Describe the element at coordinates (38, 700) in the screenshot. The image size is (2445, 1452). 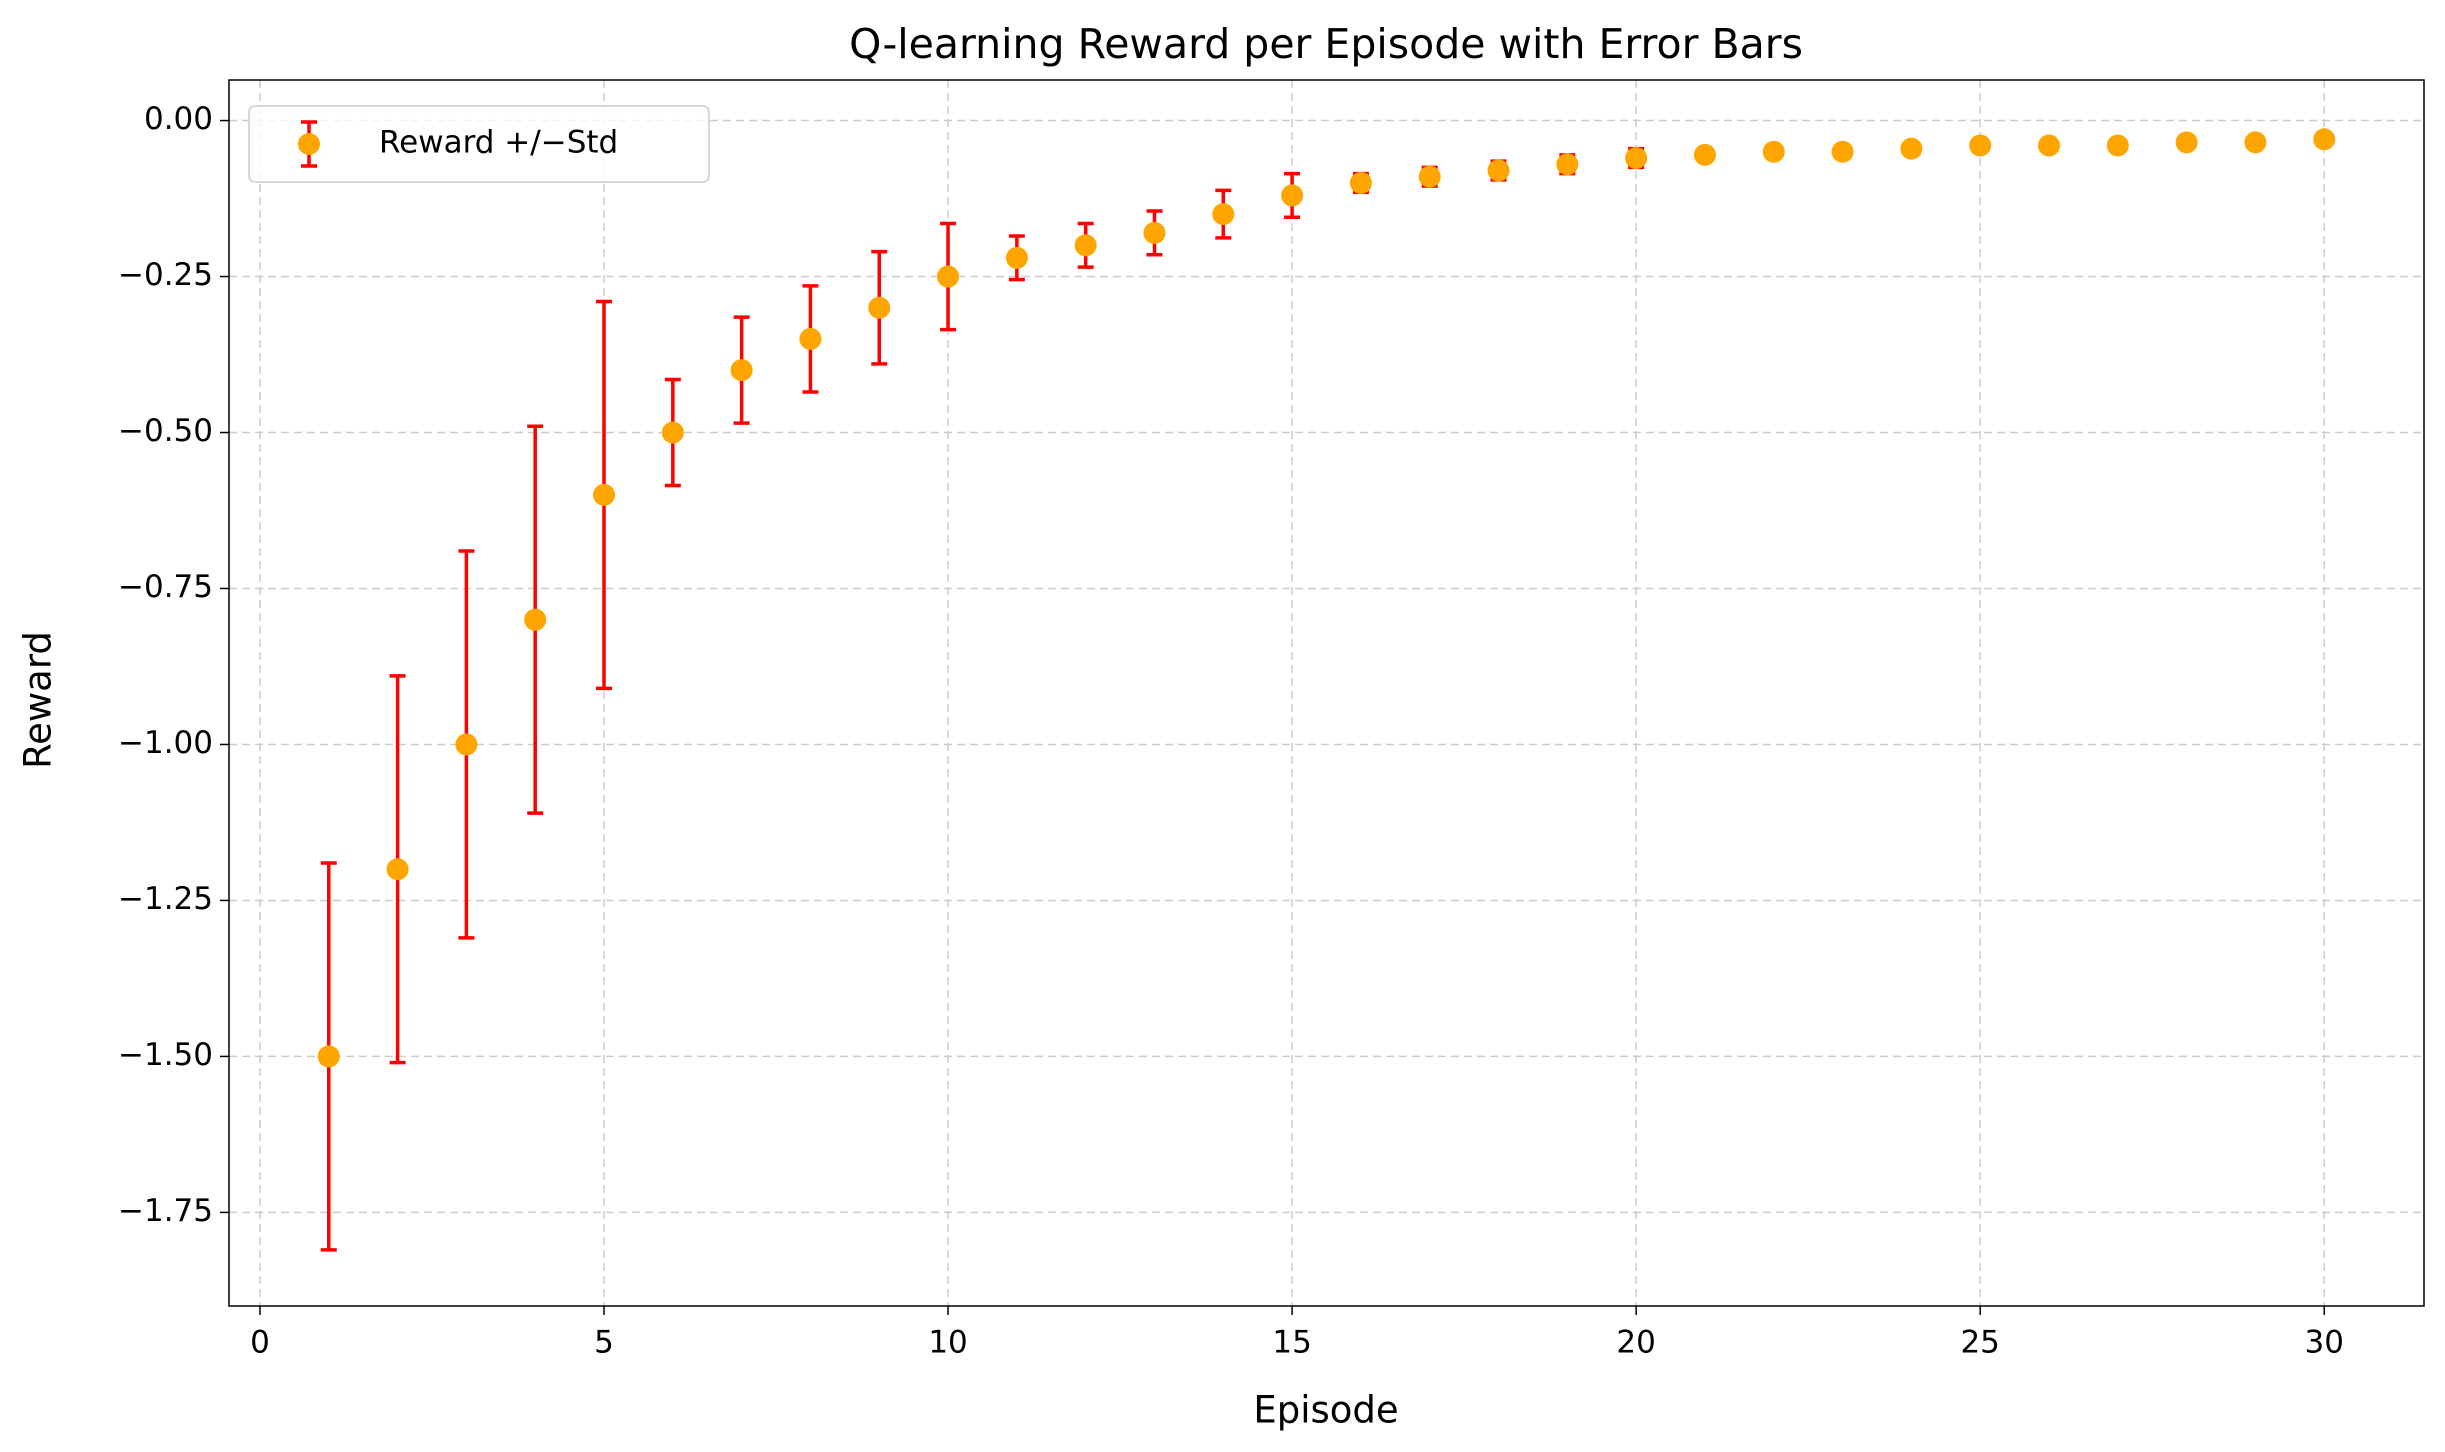
I see `y-axis-label: Reward` at that location.